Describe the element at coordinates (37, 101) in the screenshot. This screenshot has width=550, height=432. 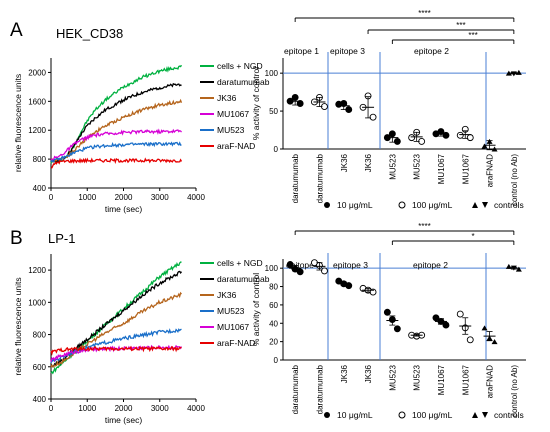
I see `y-tick-label: 1600` at that location.